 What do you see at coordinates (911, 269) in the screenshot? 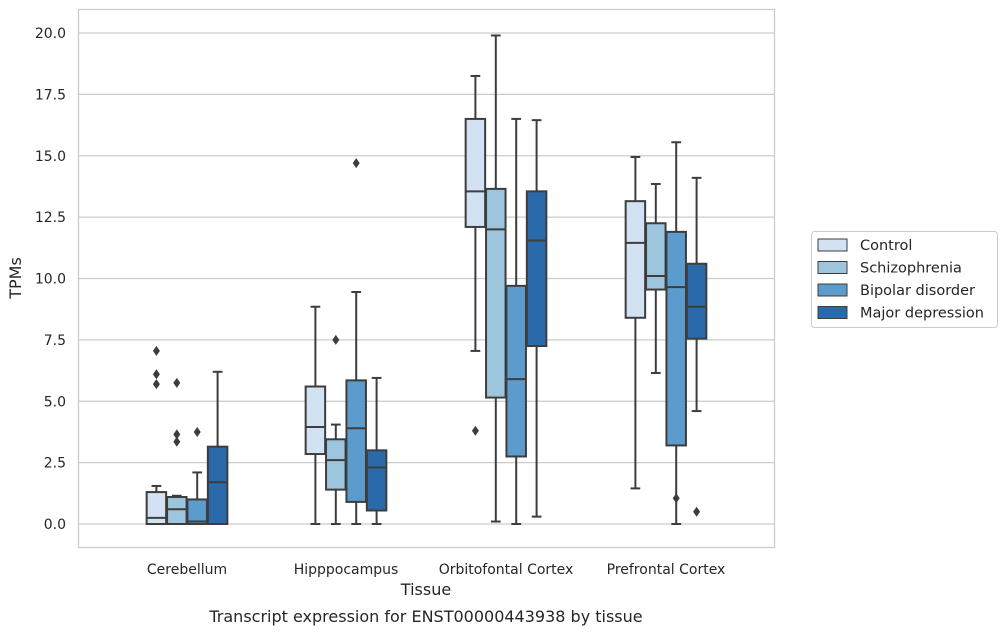
I see `legend-label: Schizophrenia` at bounding box center [911, 269].